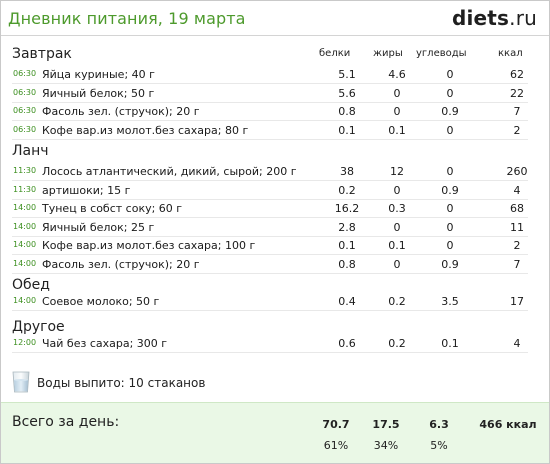 This screenshot has height=464, width=550. What do you see at coordinates (517, 208) in the screenshot?
I see `kcal-value: 68` at bounding box center [517, 208].